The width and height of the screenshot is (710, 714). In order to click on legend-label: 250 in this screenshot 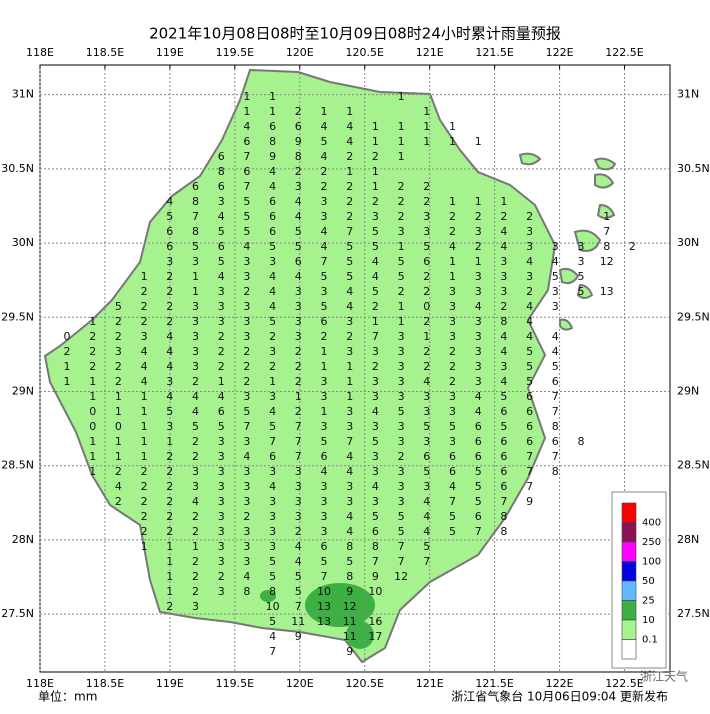, I will do `click(651, 542)`.